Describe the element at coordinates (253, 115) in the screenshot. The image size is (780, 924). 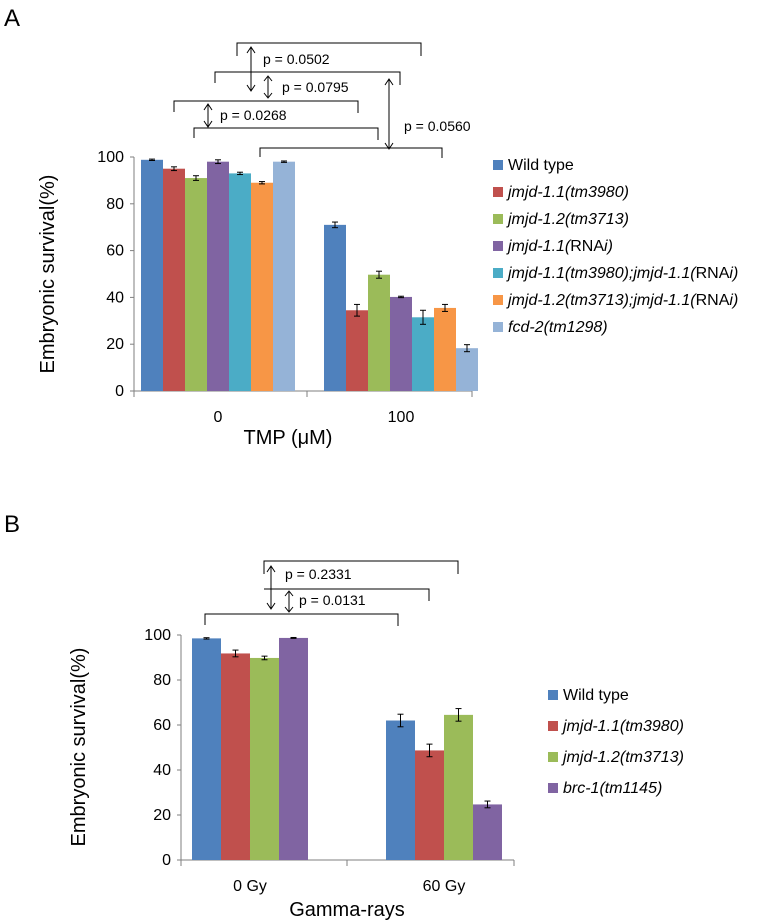
I see `p-value-label: p = 0.0268` at that location.